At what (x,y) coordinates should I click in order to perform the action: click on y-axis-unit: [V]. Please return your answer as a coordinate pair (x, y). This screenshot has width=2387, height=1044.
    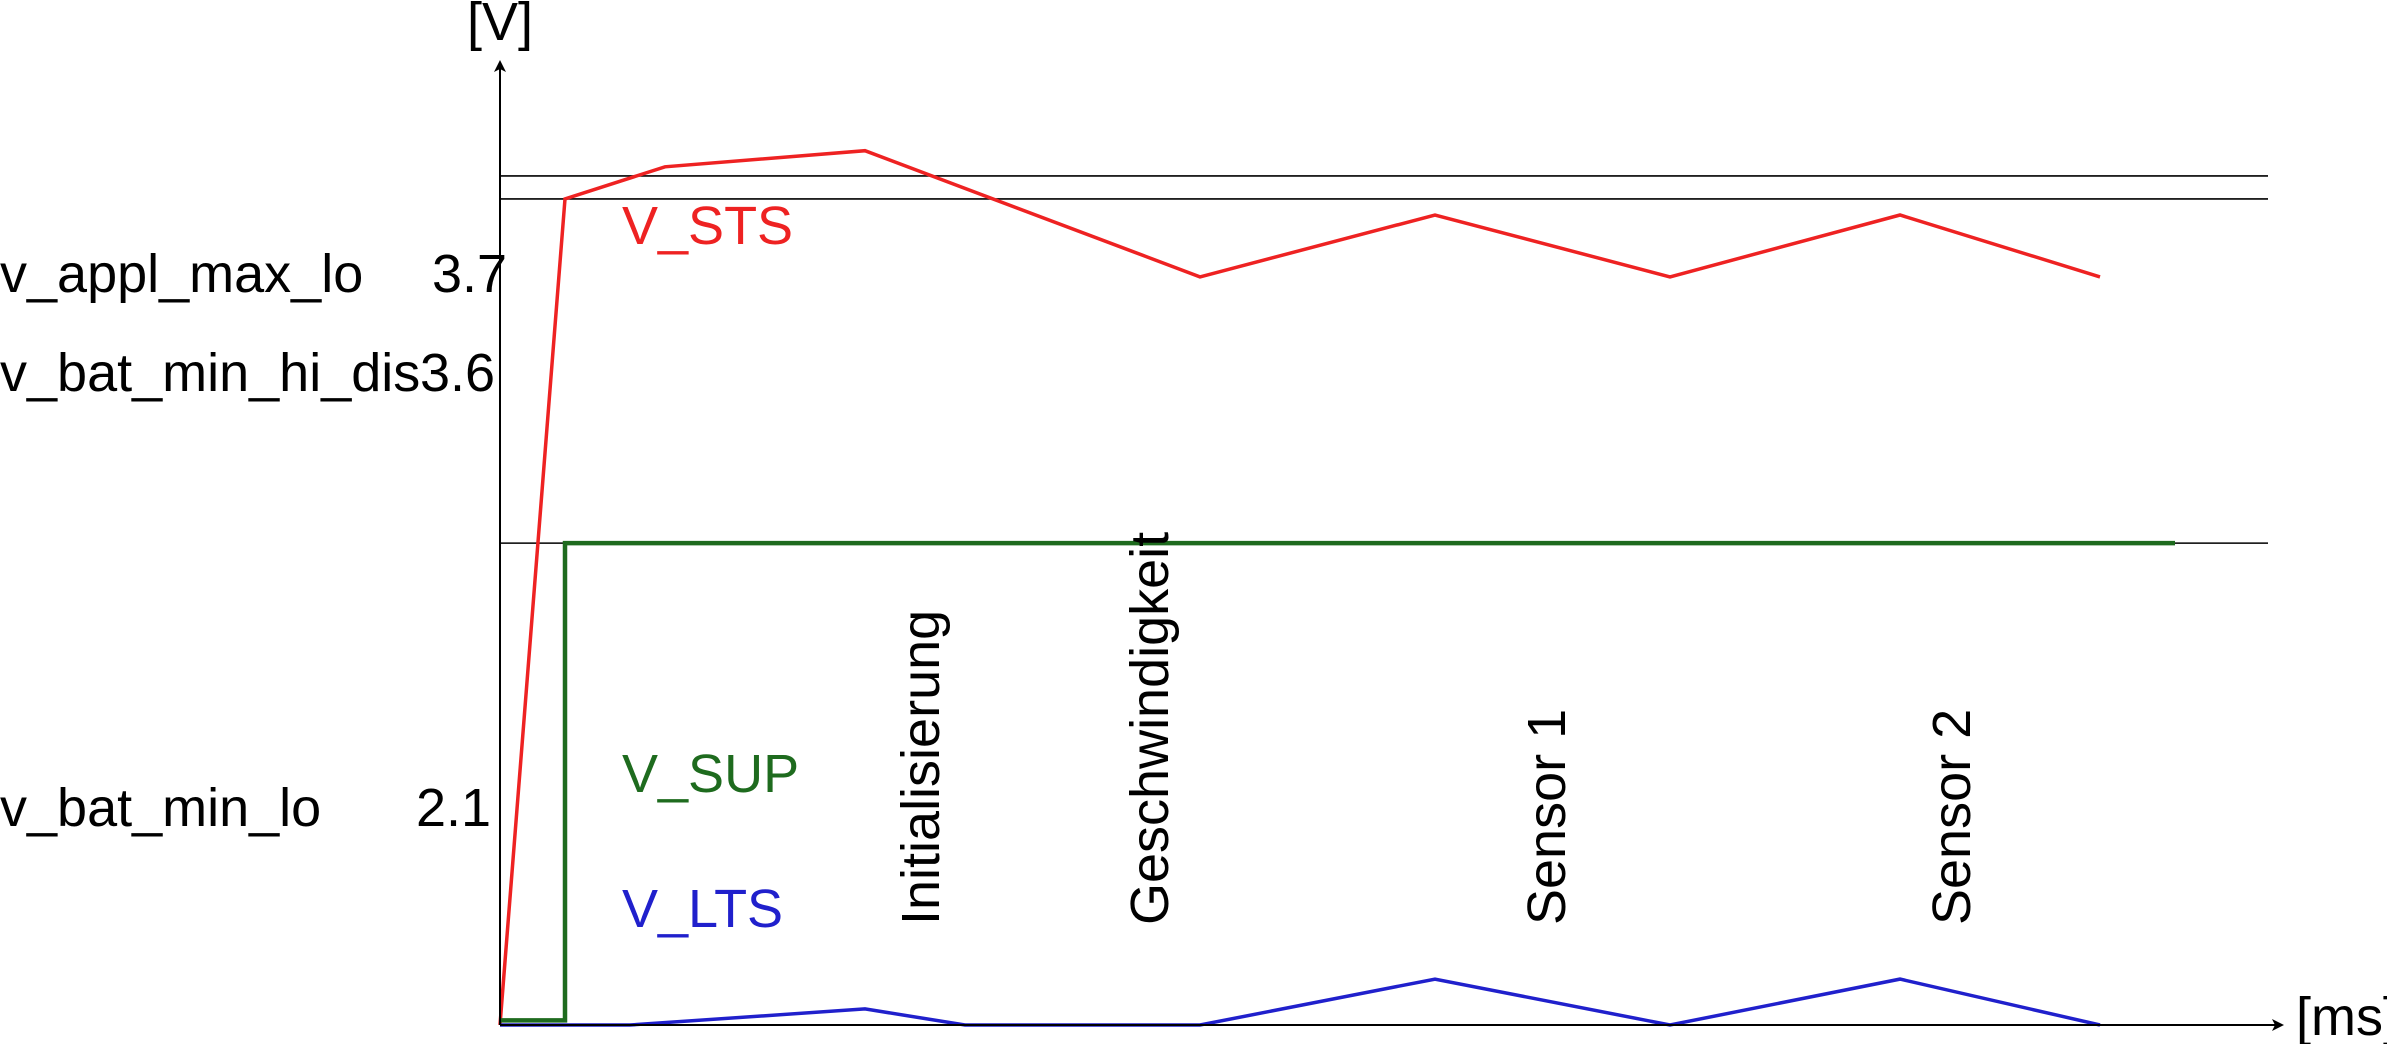
    Looking at the image, I should click on (500, 26).